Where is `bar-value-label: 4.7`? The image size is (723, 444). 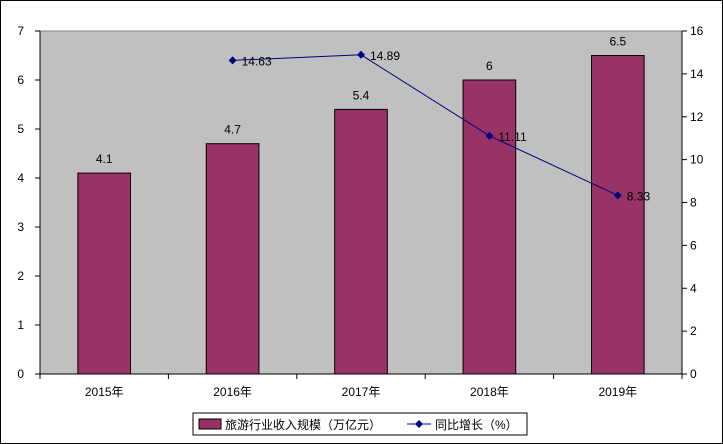
bar-value-label: 4.7 is located at coordinates (232, 130).